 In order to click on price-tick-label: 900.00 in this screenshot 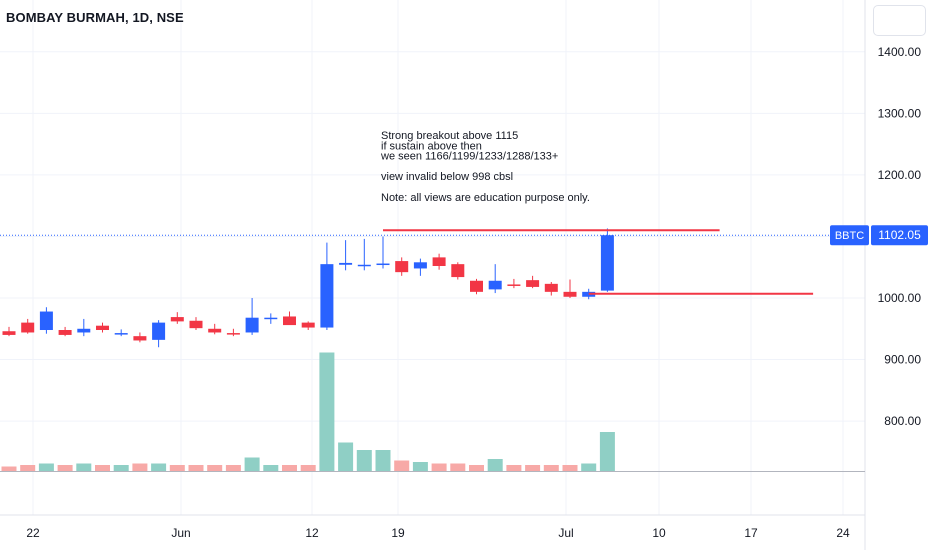, I will do `click(902, 360)`.